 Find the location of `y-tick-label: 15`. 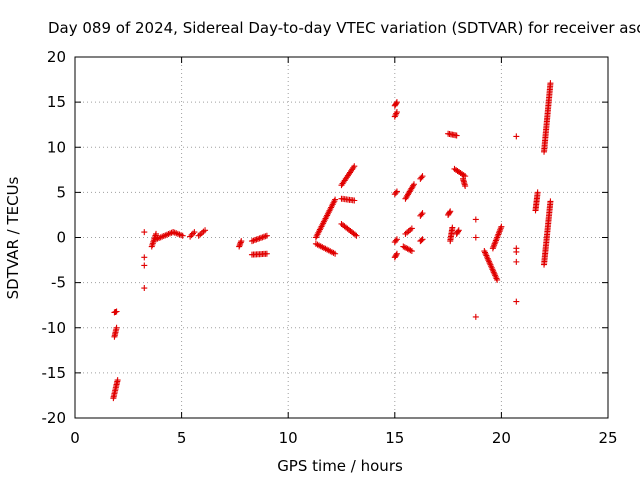

y-tick-label: 15 is located at coordinates (56, 102).